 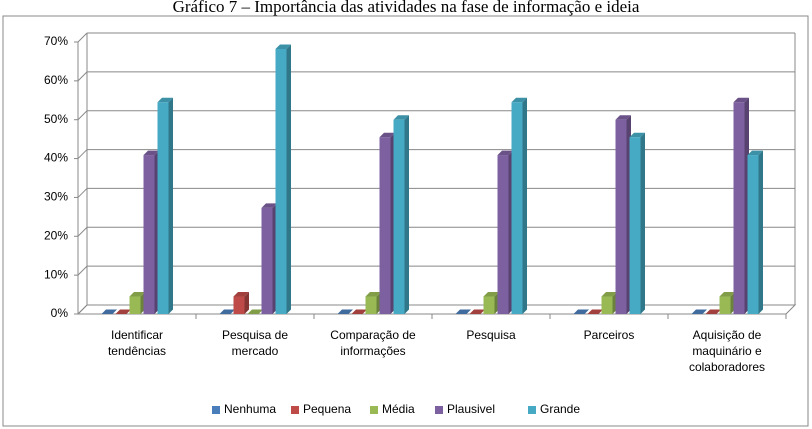 I want to click on legend-label: Média, so click(x=398, y=409).